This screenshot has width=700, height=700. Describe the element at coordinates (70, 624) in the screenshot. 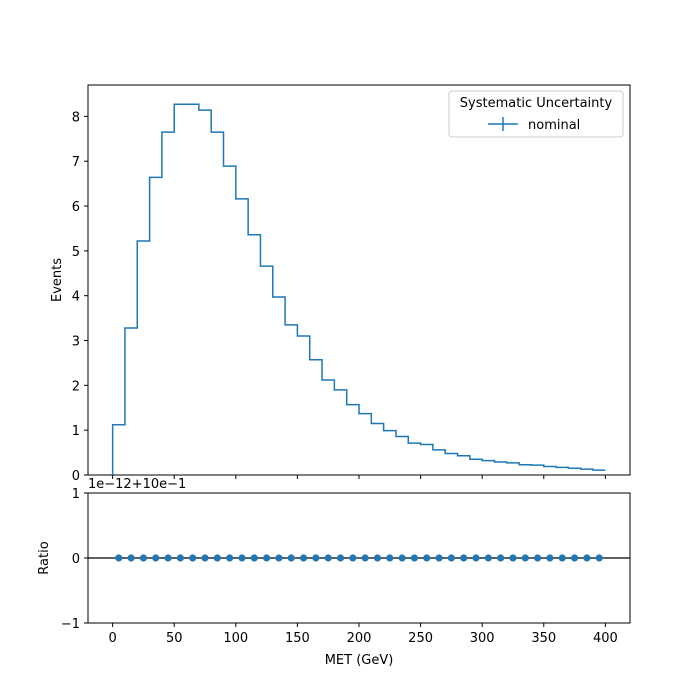

I see `bottom-y-tick-label: −1` at that location.